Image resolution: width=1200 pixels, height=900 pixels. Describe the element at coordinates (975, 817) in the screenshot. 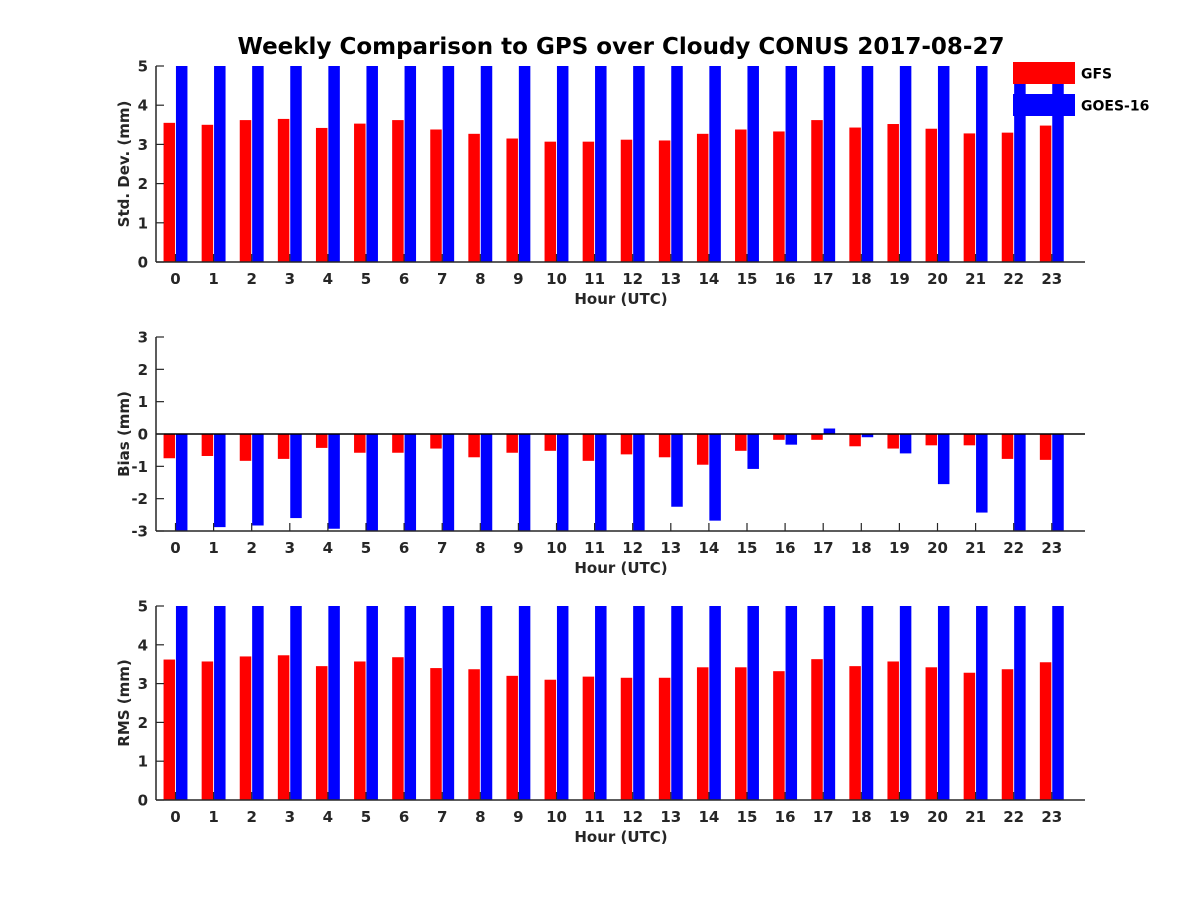

I see `x-tick-label: 21` at that location.